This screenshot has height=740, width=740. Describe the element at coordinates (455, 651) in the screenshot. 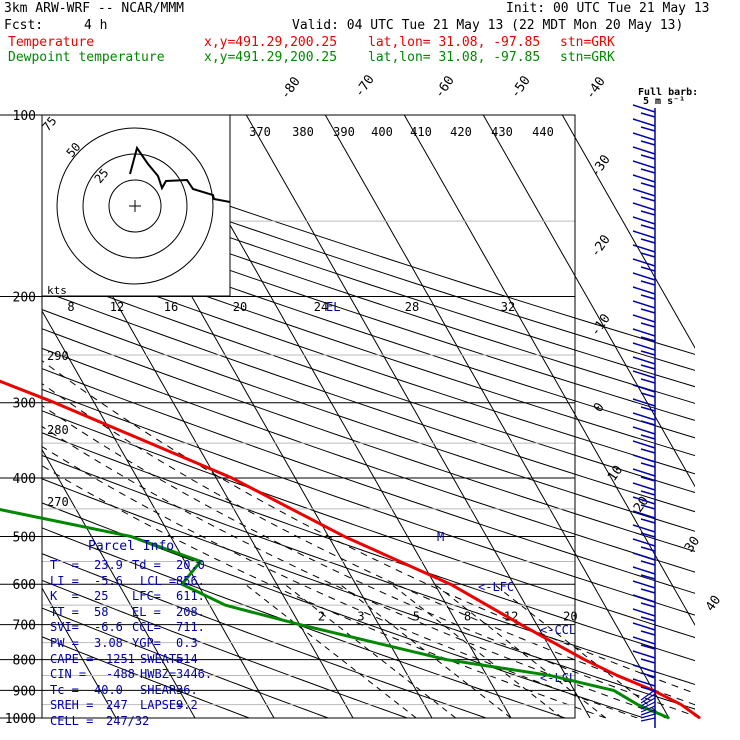

I see `mixing-ratio-lines` at that location.